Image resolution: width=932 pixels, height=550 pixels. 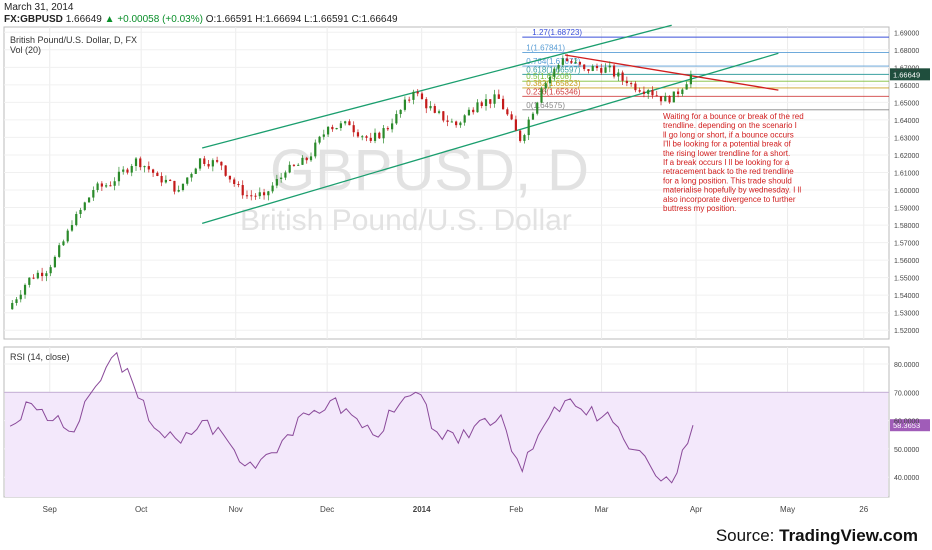 I want to click on watermark: GBPUSD, D British Pound/U.S. Dollar, so click(x=414, y=187).